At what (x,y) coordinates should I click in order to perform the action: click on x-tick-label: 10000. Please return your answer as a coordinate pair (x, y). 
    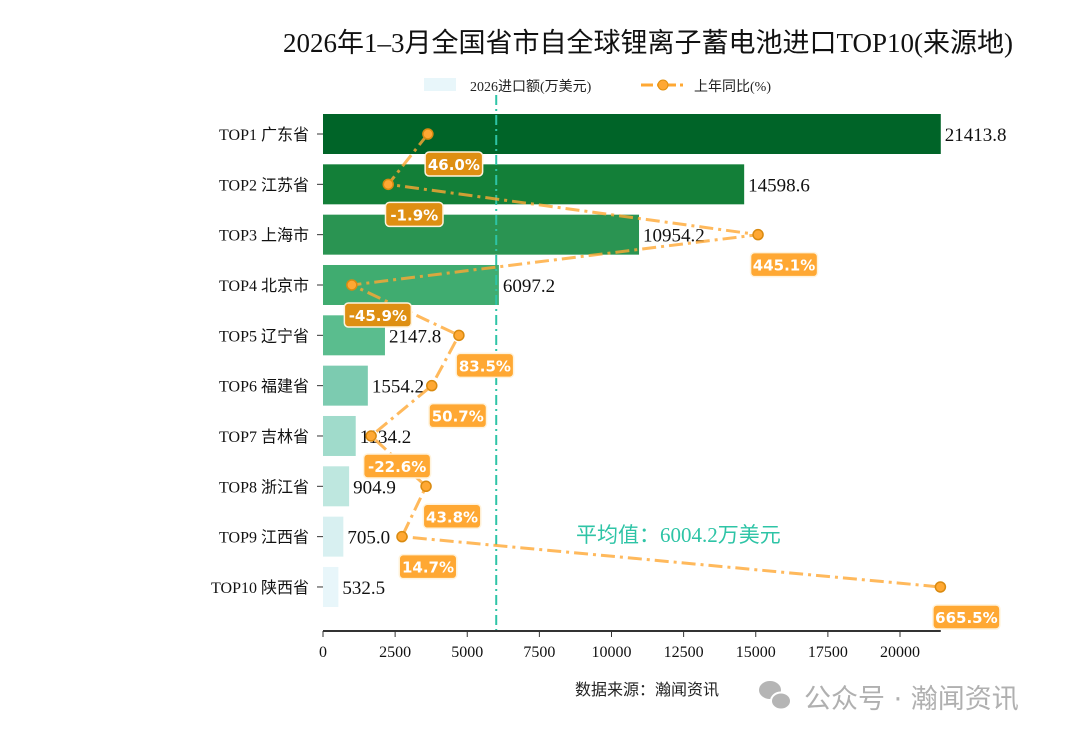
    Looking at the image, I should click on (612, 652).